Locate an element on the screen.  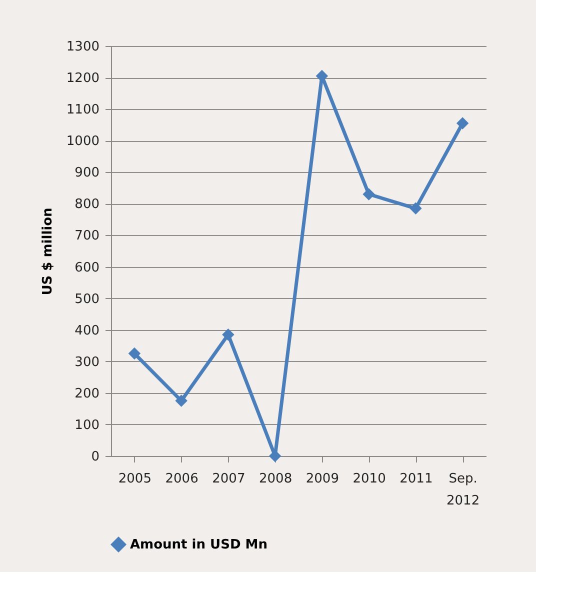
x-tick-label: 2007 is located at coordinates (229, 479).